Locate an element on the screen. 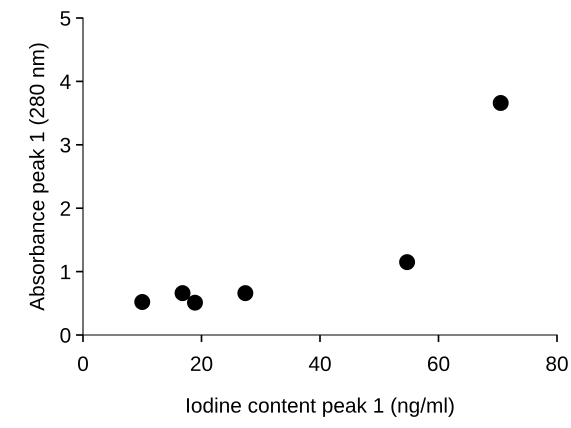  y-tick-label: 4 is located at coordinates (65, 81).